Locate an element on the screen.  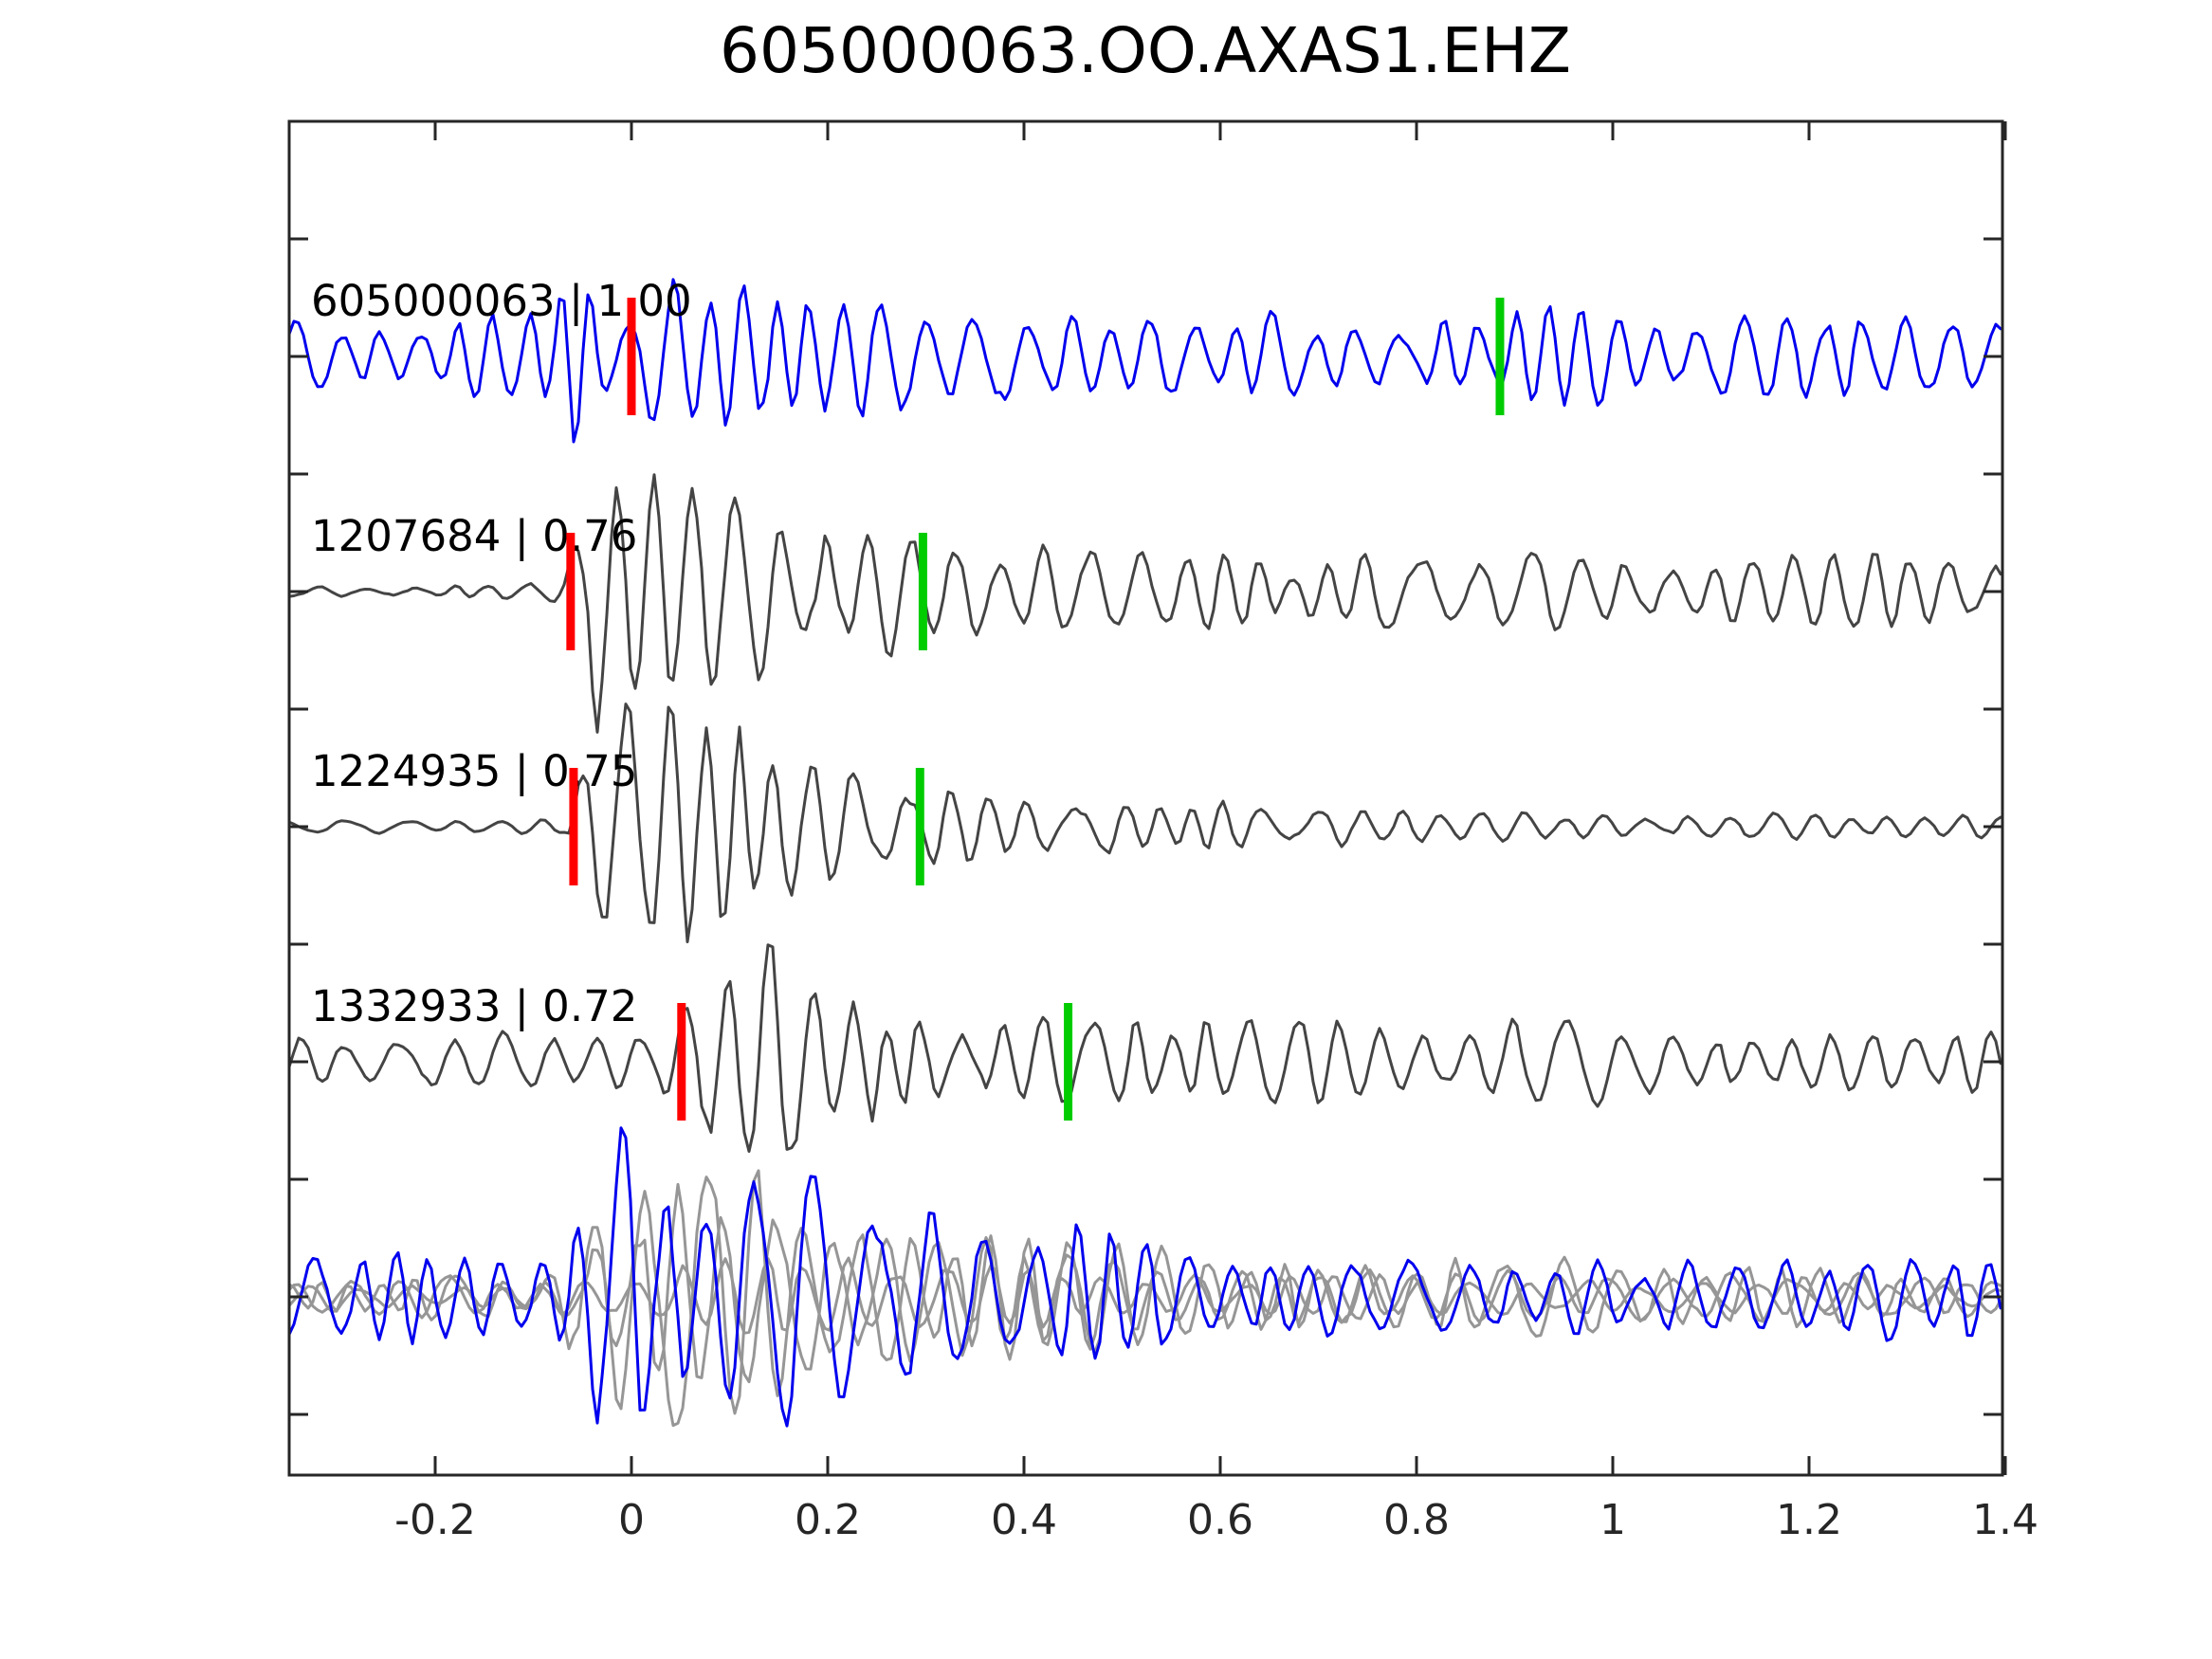
trace-label-1224935: 1224935 | 0.75 is located at coordinates (474, 771).